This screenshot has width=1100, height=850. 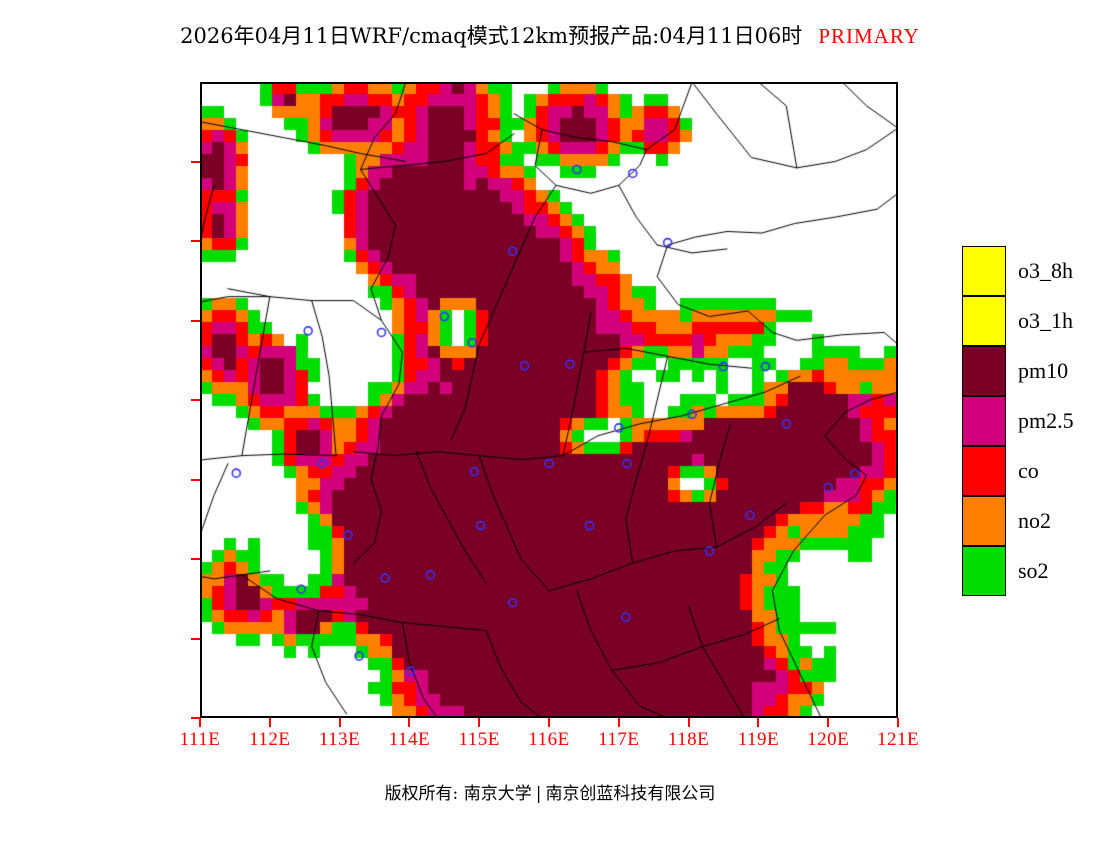 I want to click on legend-swatch-pm2.5, so click(x=984, y=421).